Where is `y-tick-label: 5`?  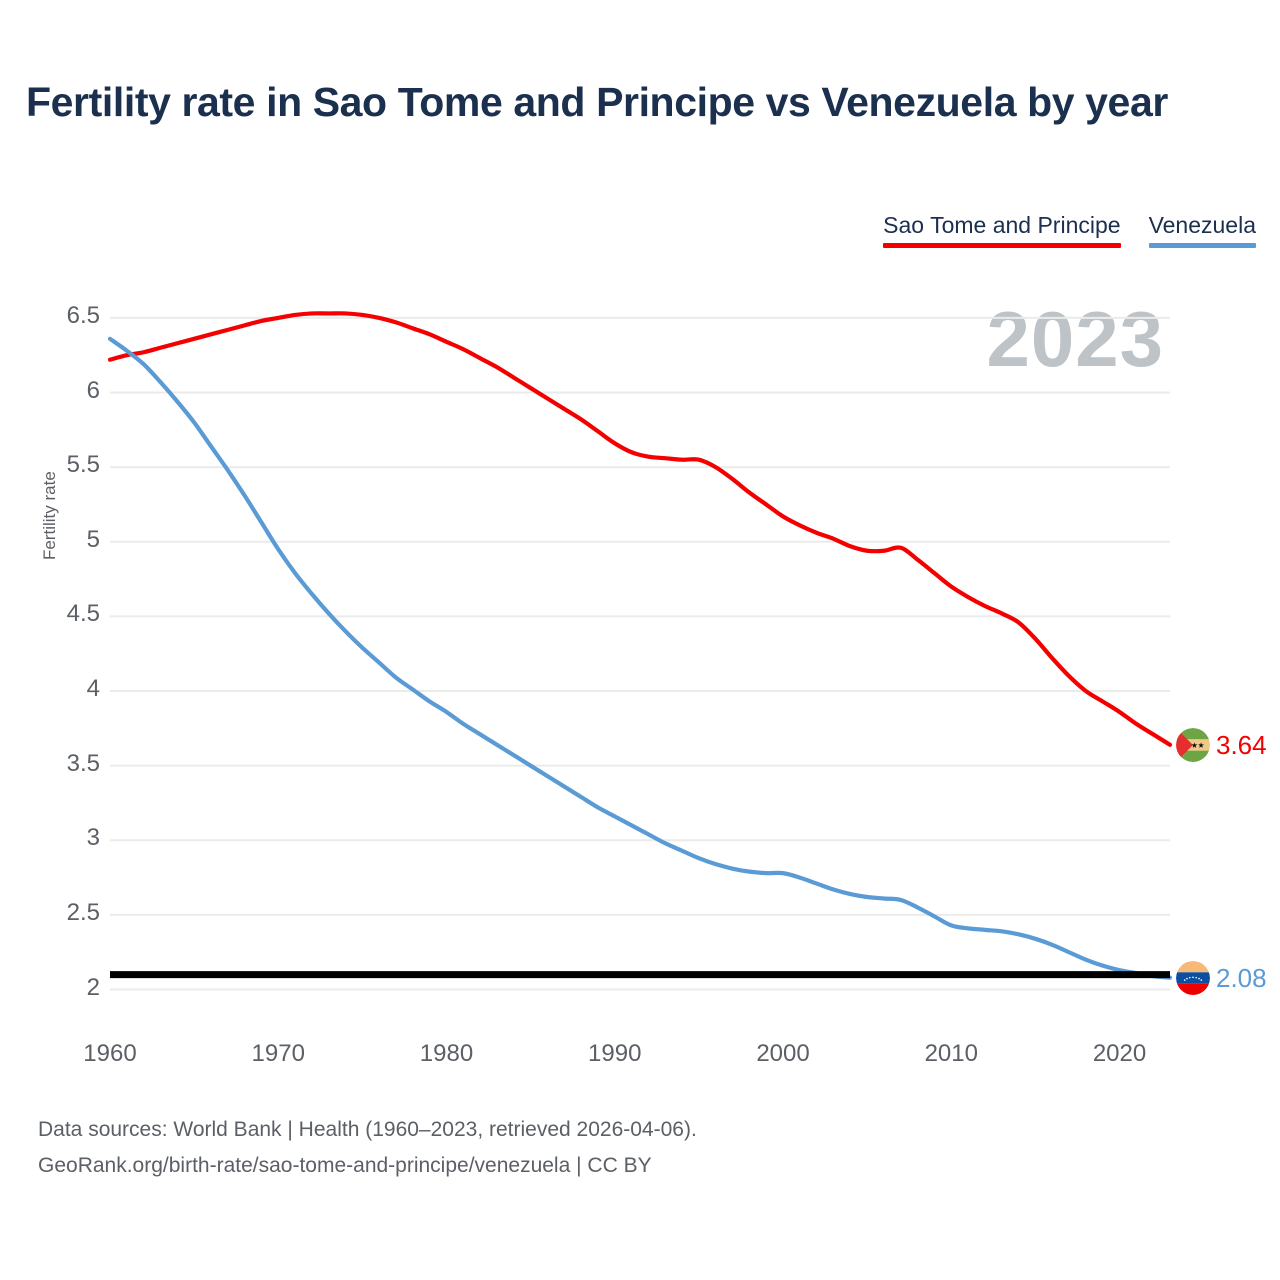 y-tick-label: 5 is located at coordinates (93, 539).